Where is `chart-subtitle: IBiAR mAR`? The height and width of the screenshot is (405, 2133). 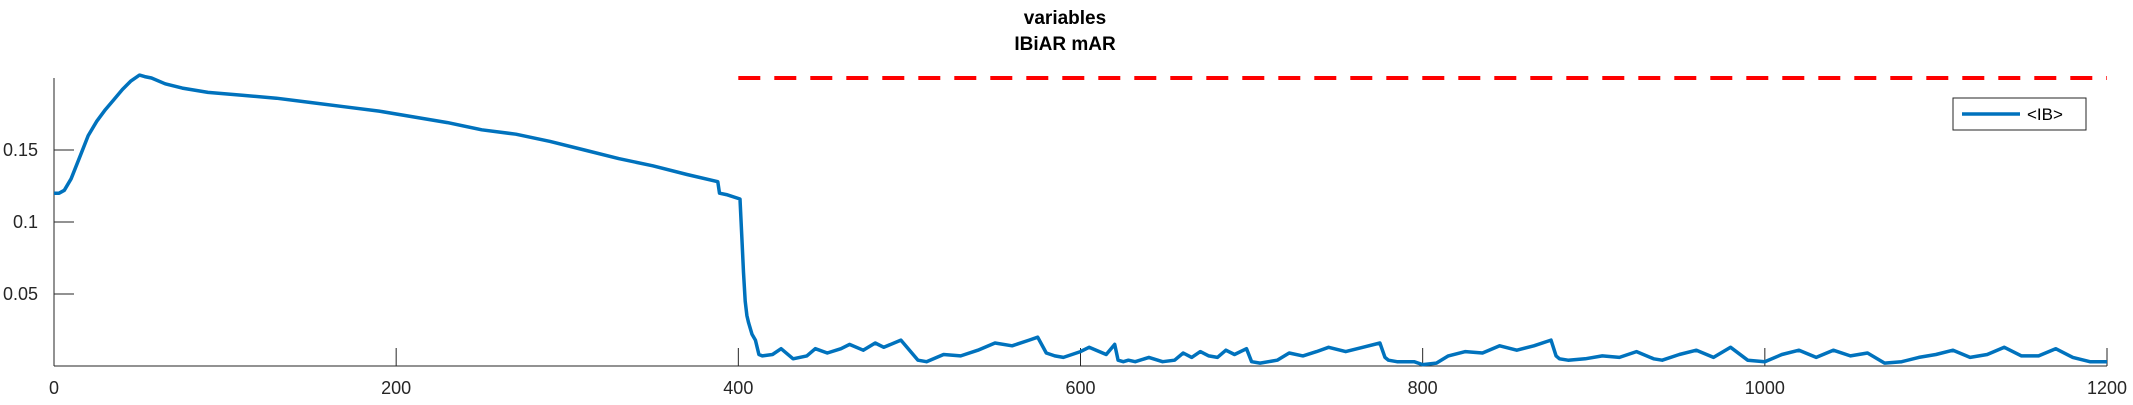 chart-subtitle: IBiAR mAR is located at coordinates (1065, 44).